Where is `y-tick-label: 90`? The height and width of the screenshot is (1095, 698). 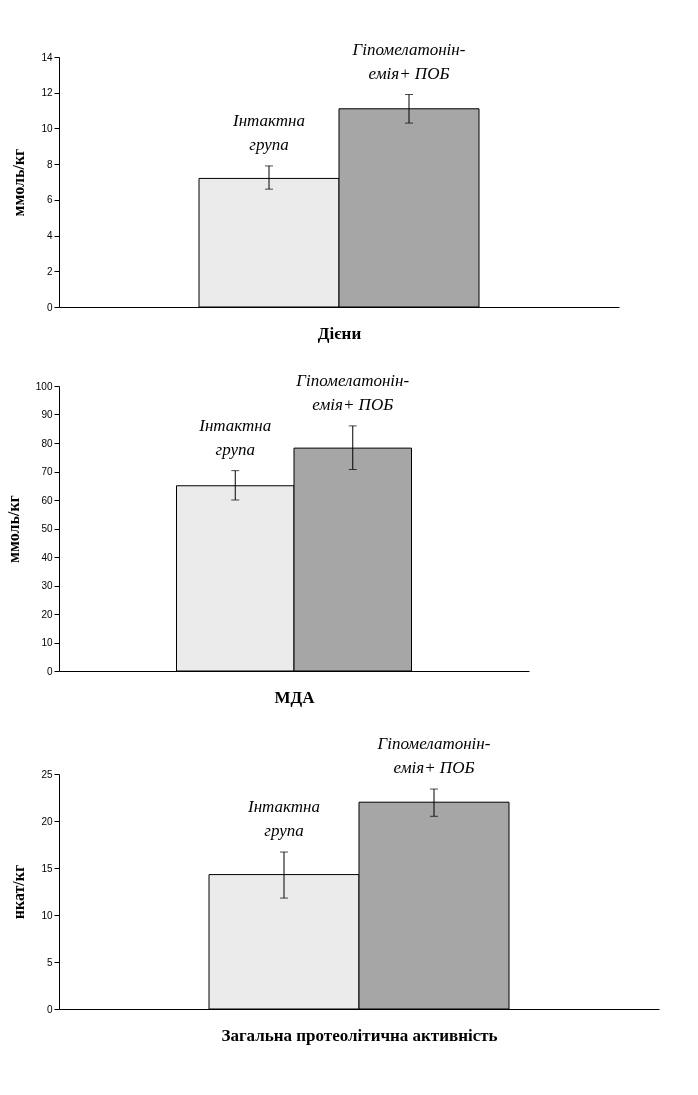 y-tick-label: 90 is located at coordinates (47, 414).